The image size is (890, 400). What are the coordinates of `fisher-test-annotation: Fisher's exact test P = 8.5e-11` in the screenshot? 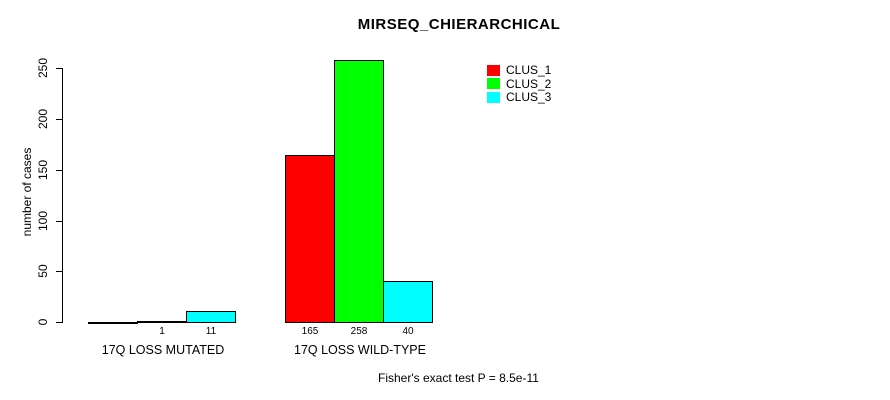 It's located at (458, 378).